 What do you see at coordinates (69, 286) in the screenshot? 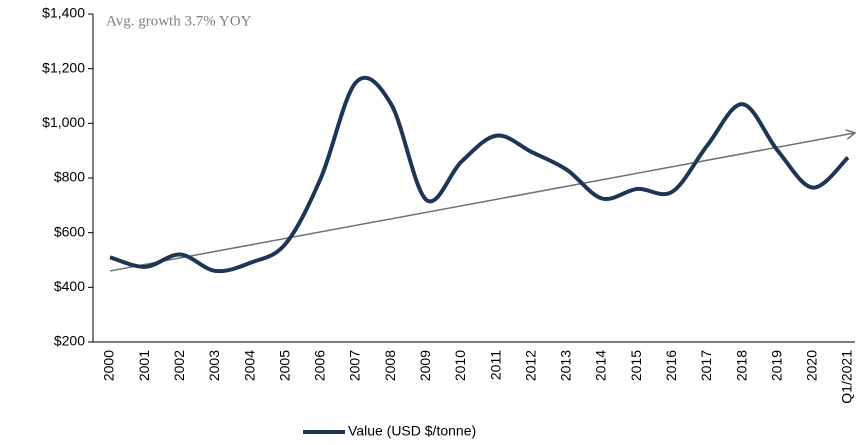
I see `y-tick-label: $400` at bounding box center [69, 286].